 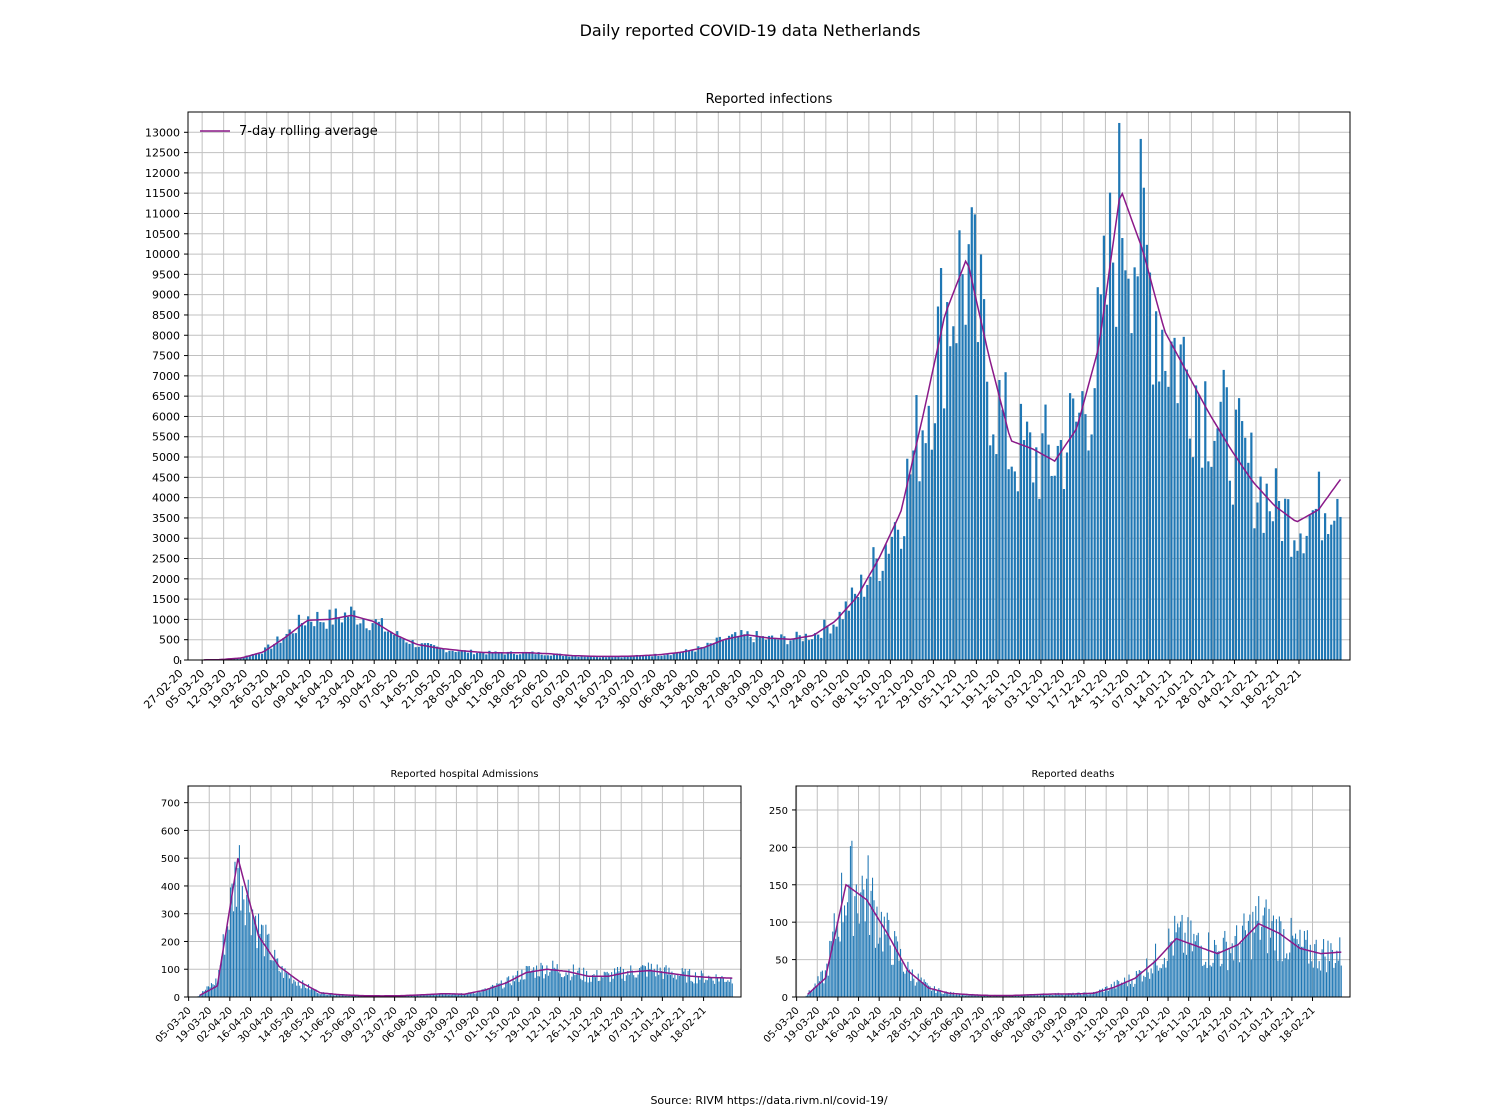 I want to click on y-tick-label: 11000, so click(x=162, y=213).